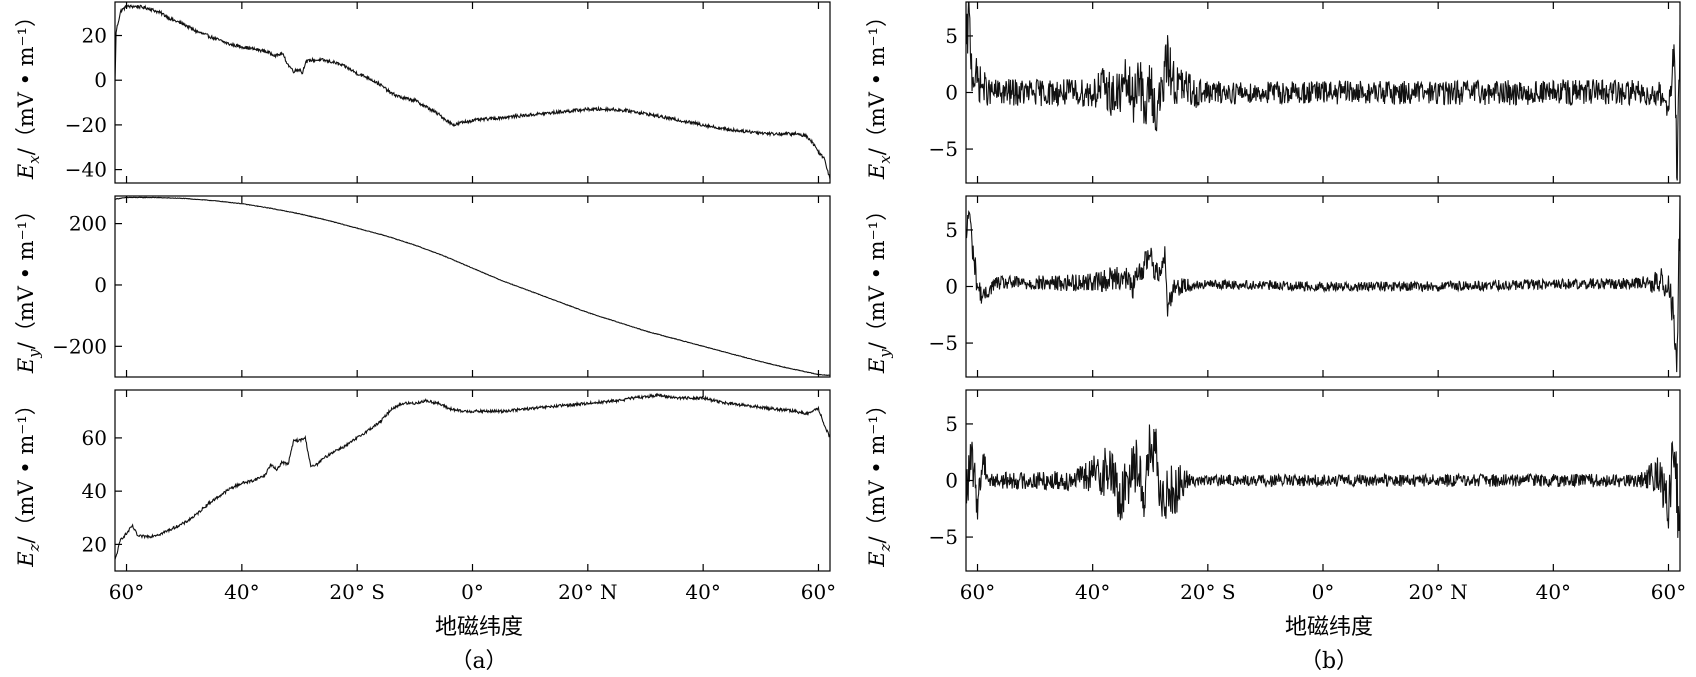  I want to click on chart-panel-a-ey: 200 0 −200 Ey/（mV • m⁻¹）, so click(422, 286).